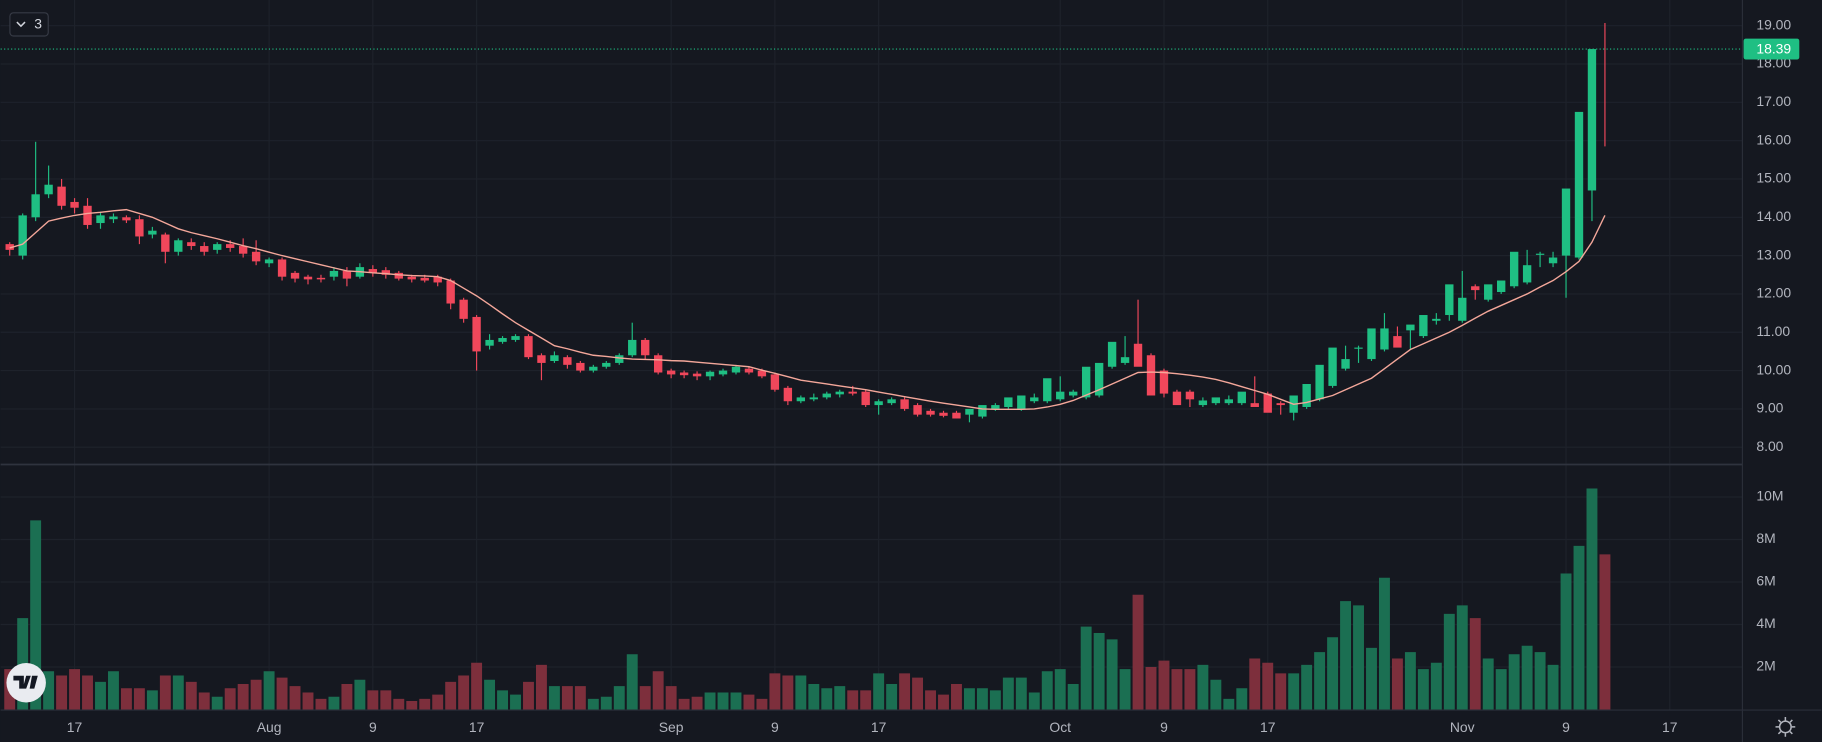 The height and width of the screenshot is (742, 1822). Describe the element at coordinates (1785, 727) in the screenshot. I see `settings-icon` at that location.